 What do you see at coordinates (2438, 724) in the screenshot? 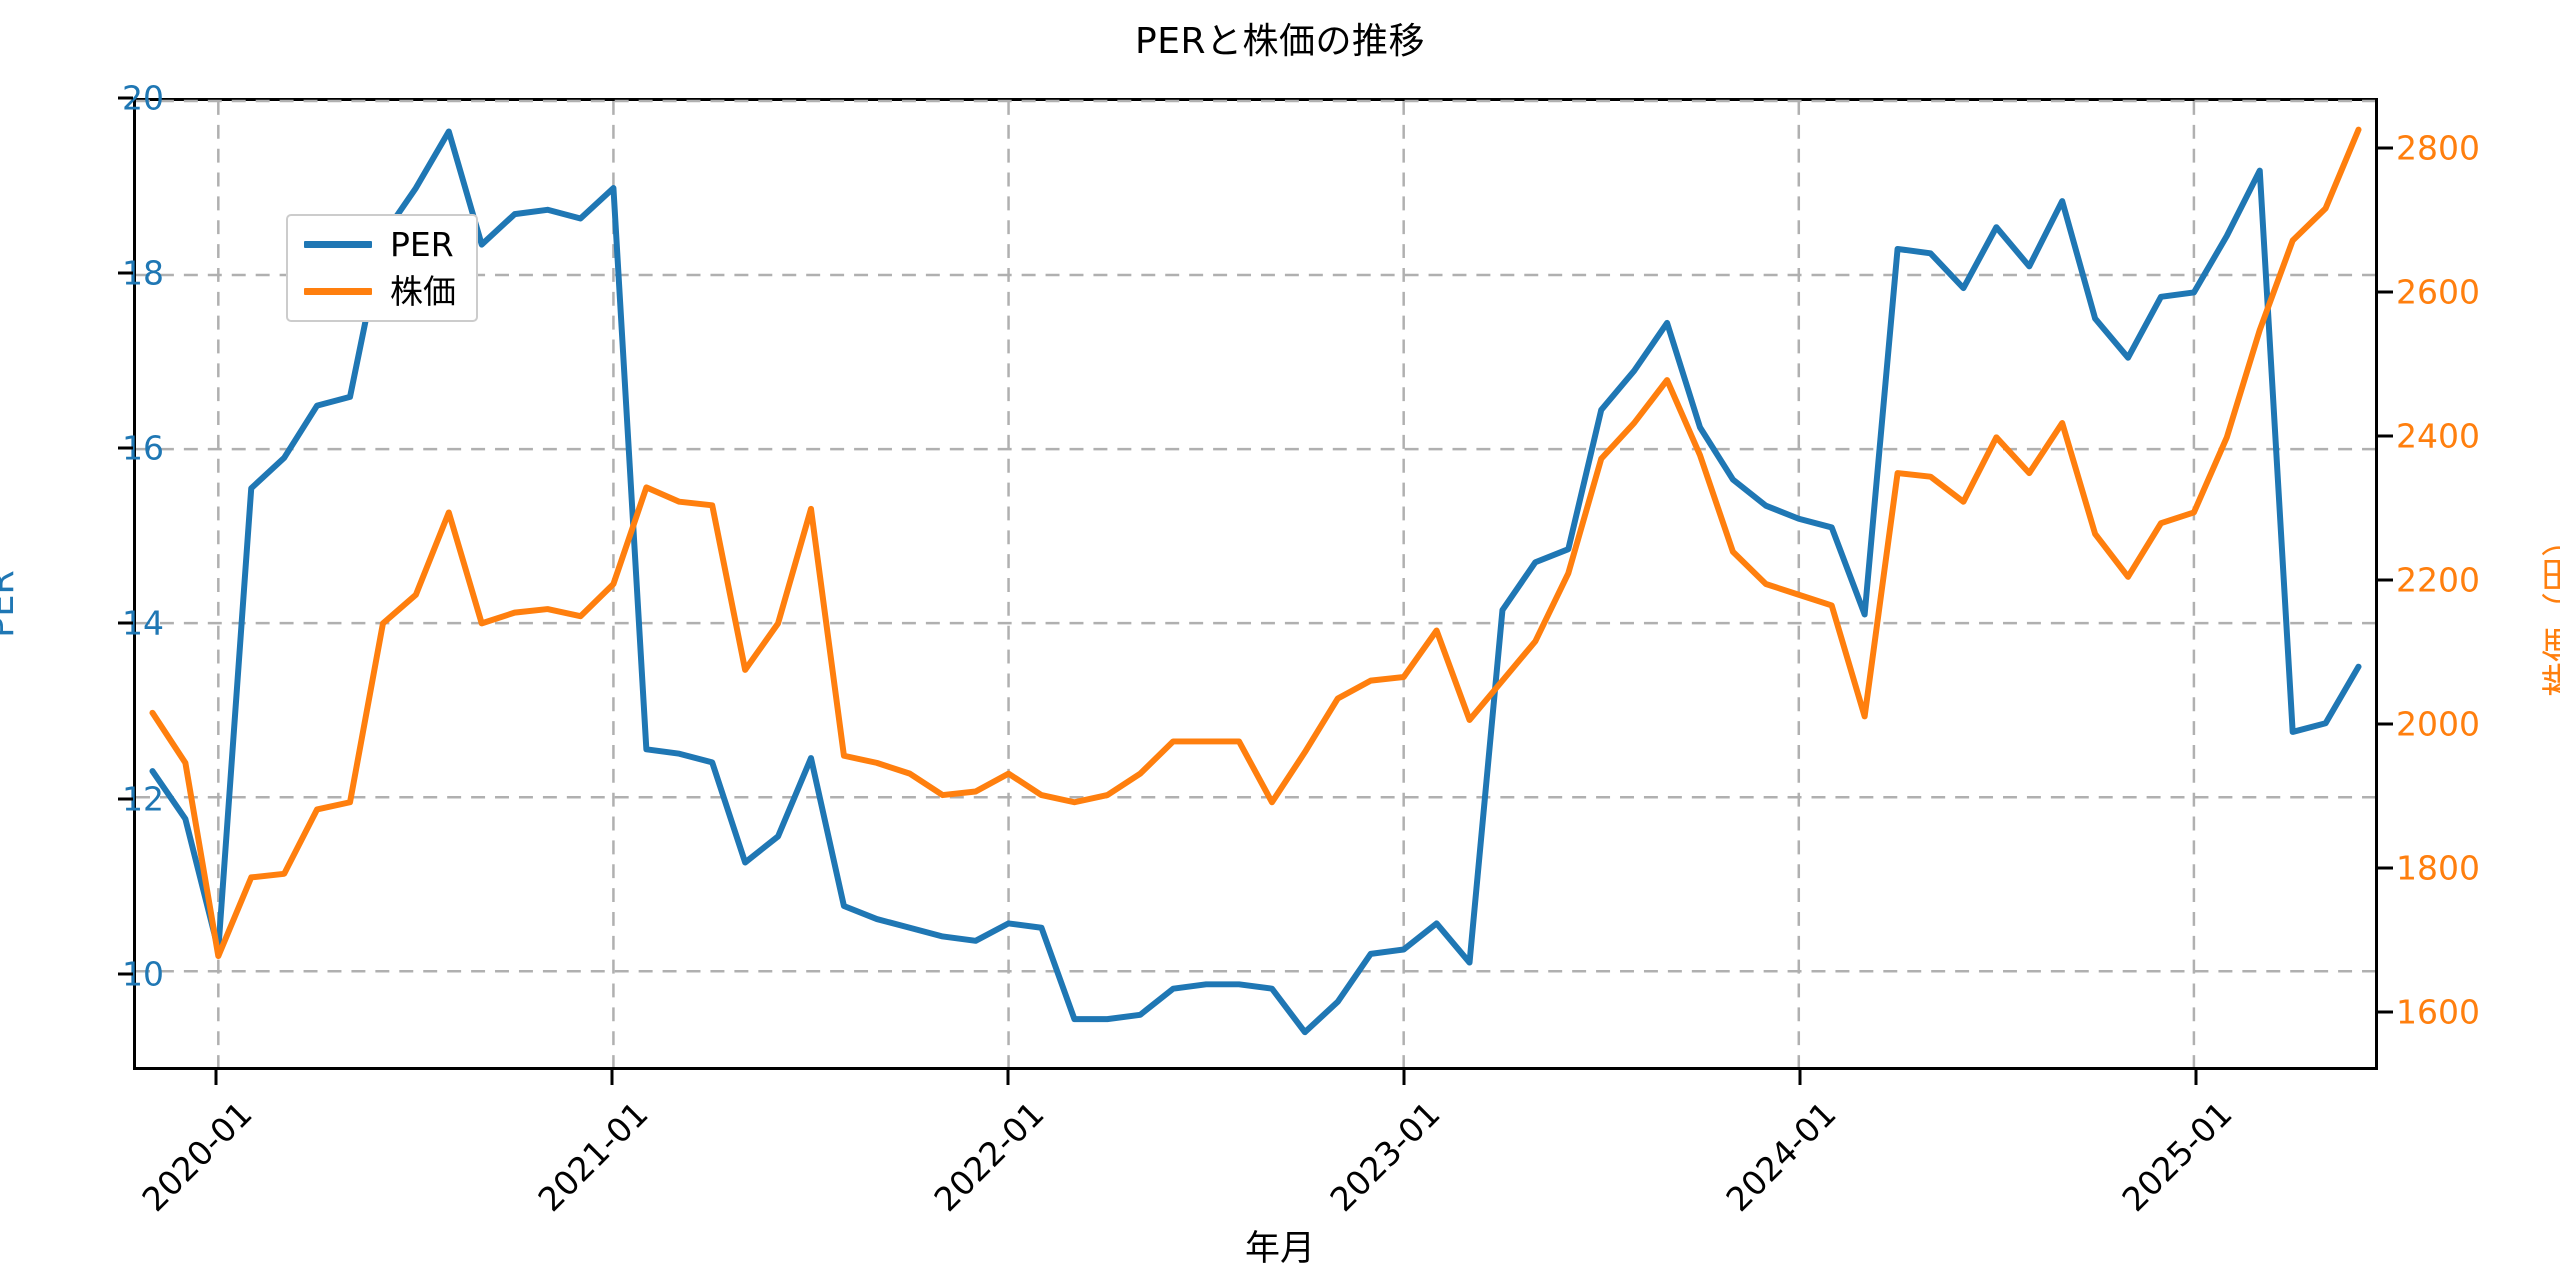
I see `y-axis-right-tick-label: 2000` at bounding box center [2438, 724].